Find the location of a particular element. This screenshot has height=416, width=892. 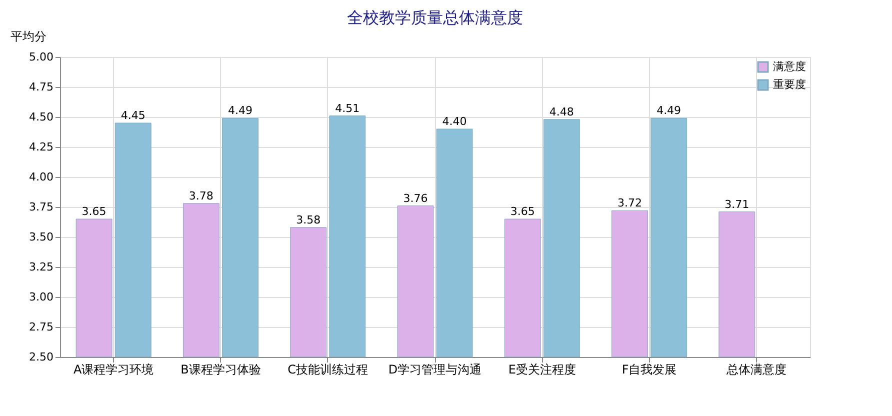

y-tick-label: 2.50 is located at coordinates (41, 357).